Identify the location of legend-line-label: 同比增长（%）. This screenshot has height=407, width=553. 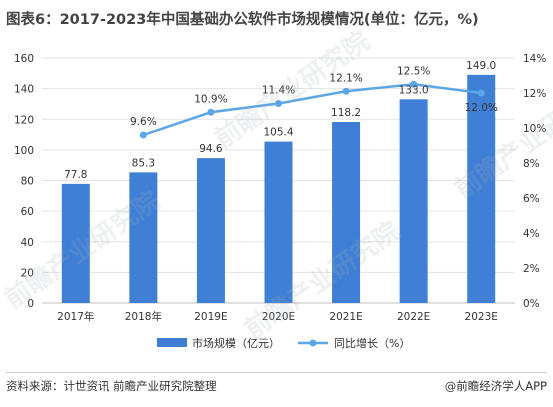
(372, 343).